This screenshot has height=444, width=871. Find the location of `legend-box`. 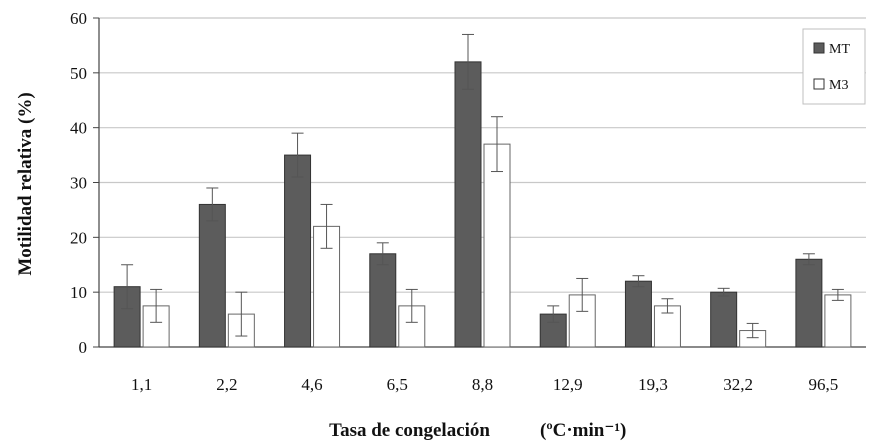

legend-box is located at coordinates (834, 66).